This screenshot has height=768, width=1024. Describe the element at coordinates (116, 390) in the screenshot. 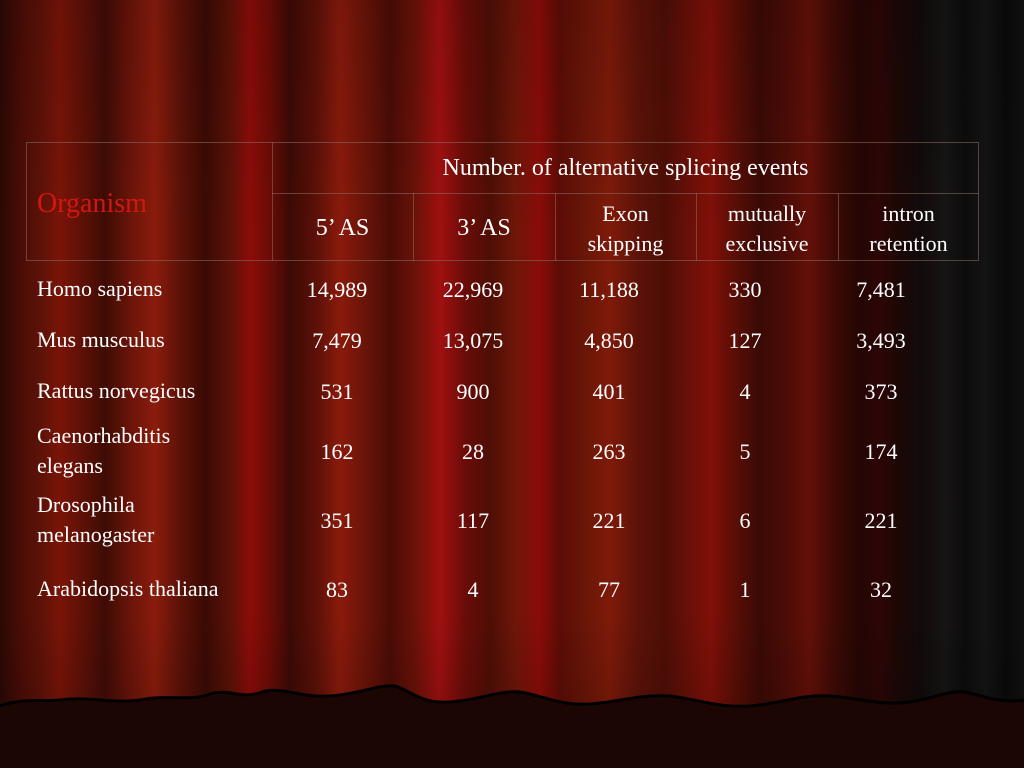

I see `row-organism-rattus-norvegicus: Rattus norvegicus` at that location.